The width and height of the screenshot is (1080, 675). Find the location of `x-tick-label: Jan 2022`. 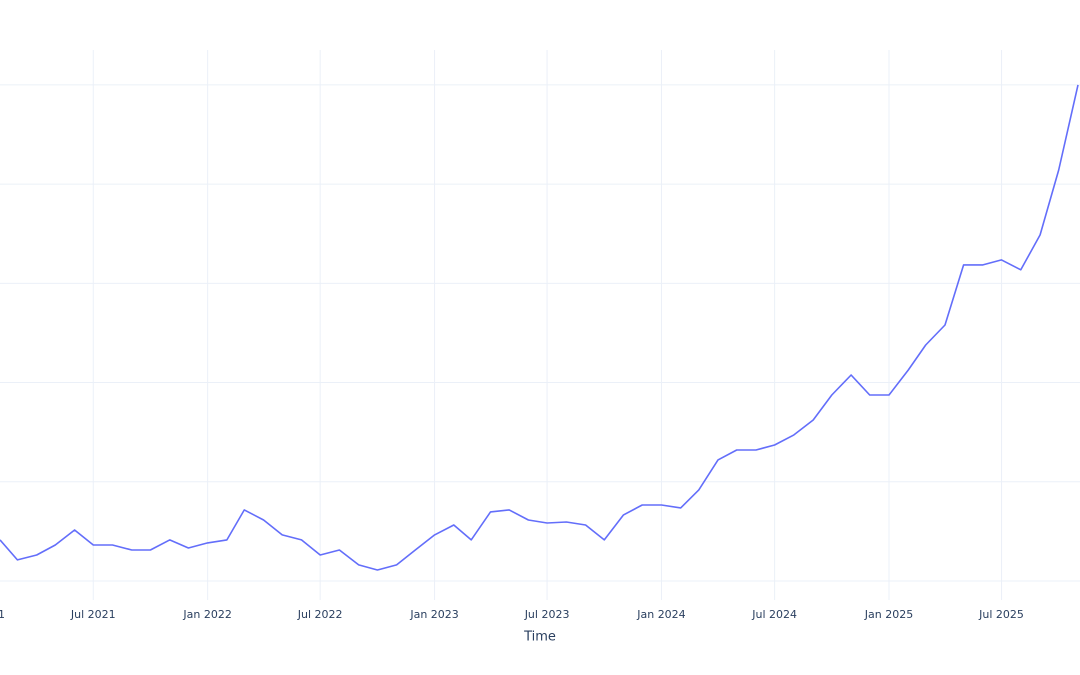

x-tick-label: Jan 2022 is located at coordinates (206, 614).